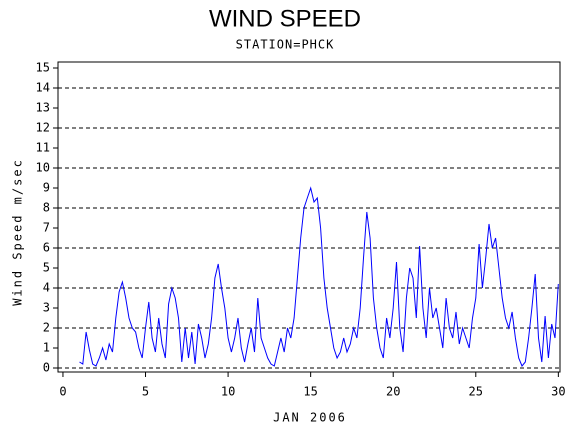  Describe the element at coordinates (46, 248) in the screenshot. I see `y-tick-label: 6` at that location.